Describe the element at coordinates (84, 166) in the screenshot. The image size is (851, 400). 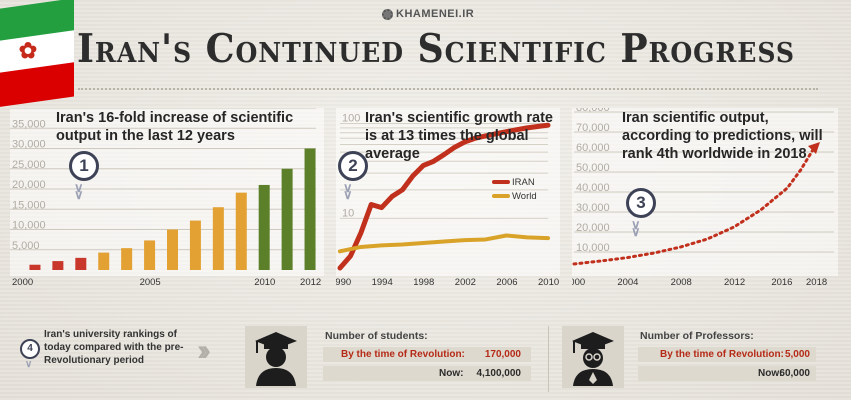
I see `step-badge-1: 1` at that location.